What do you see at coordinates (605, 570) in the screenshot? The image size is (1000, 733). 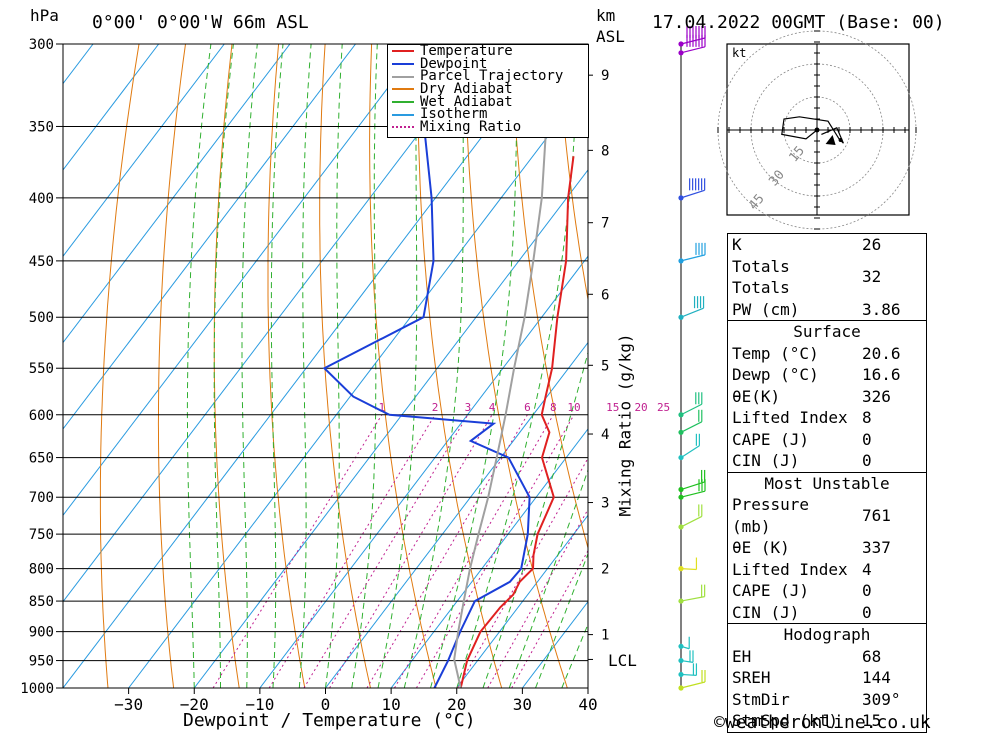 I see `height-tick-label: 2` at bounding box center [605, 570].